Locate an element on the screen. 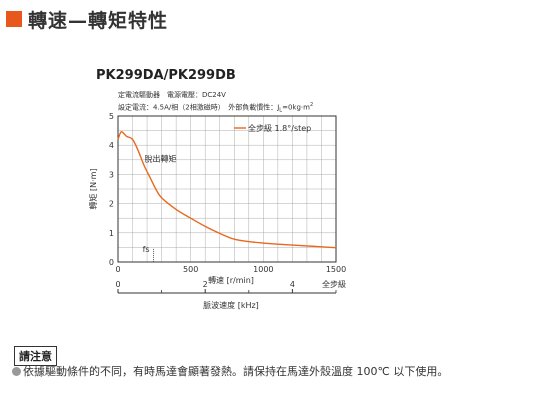 The image size is (550, 400). legend-label: 全步級 1.8°/step is located at coordinates (279, 128).